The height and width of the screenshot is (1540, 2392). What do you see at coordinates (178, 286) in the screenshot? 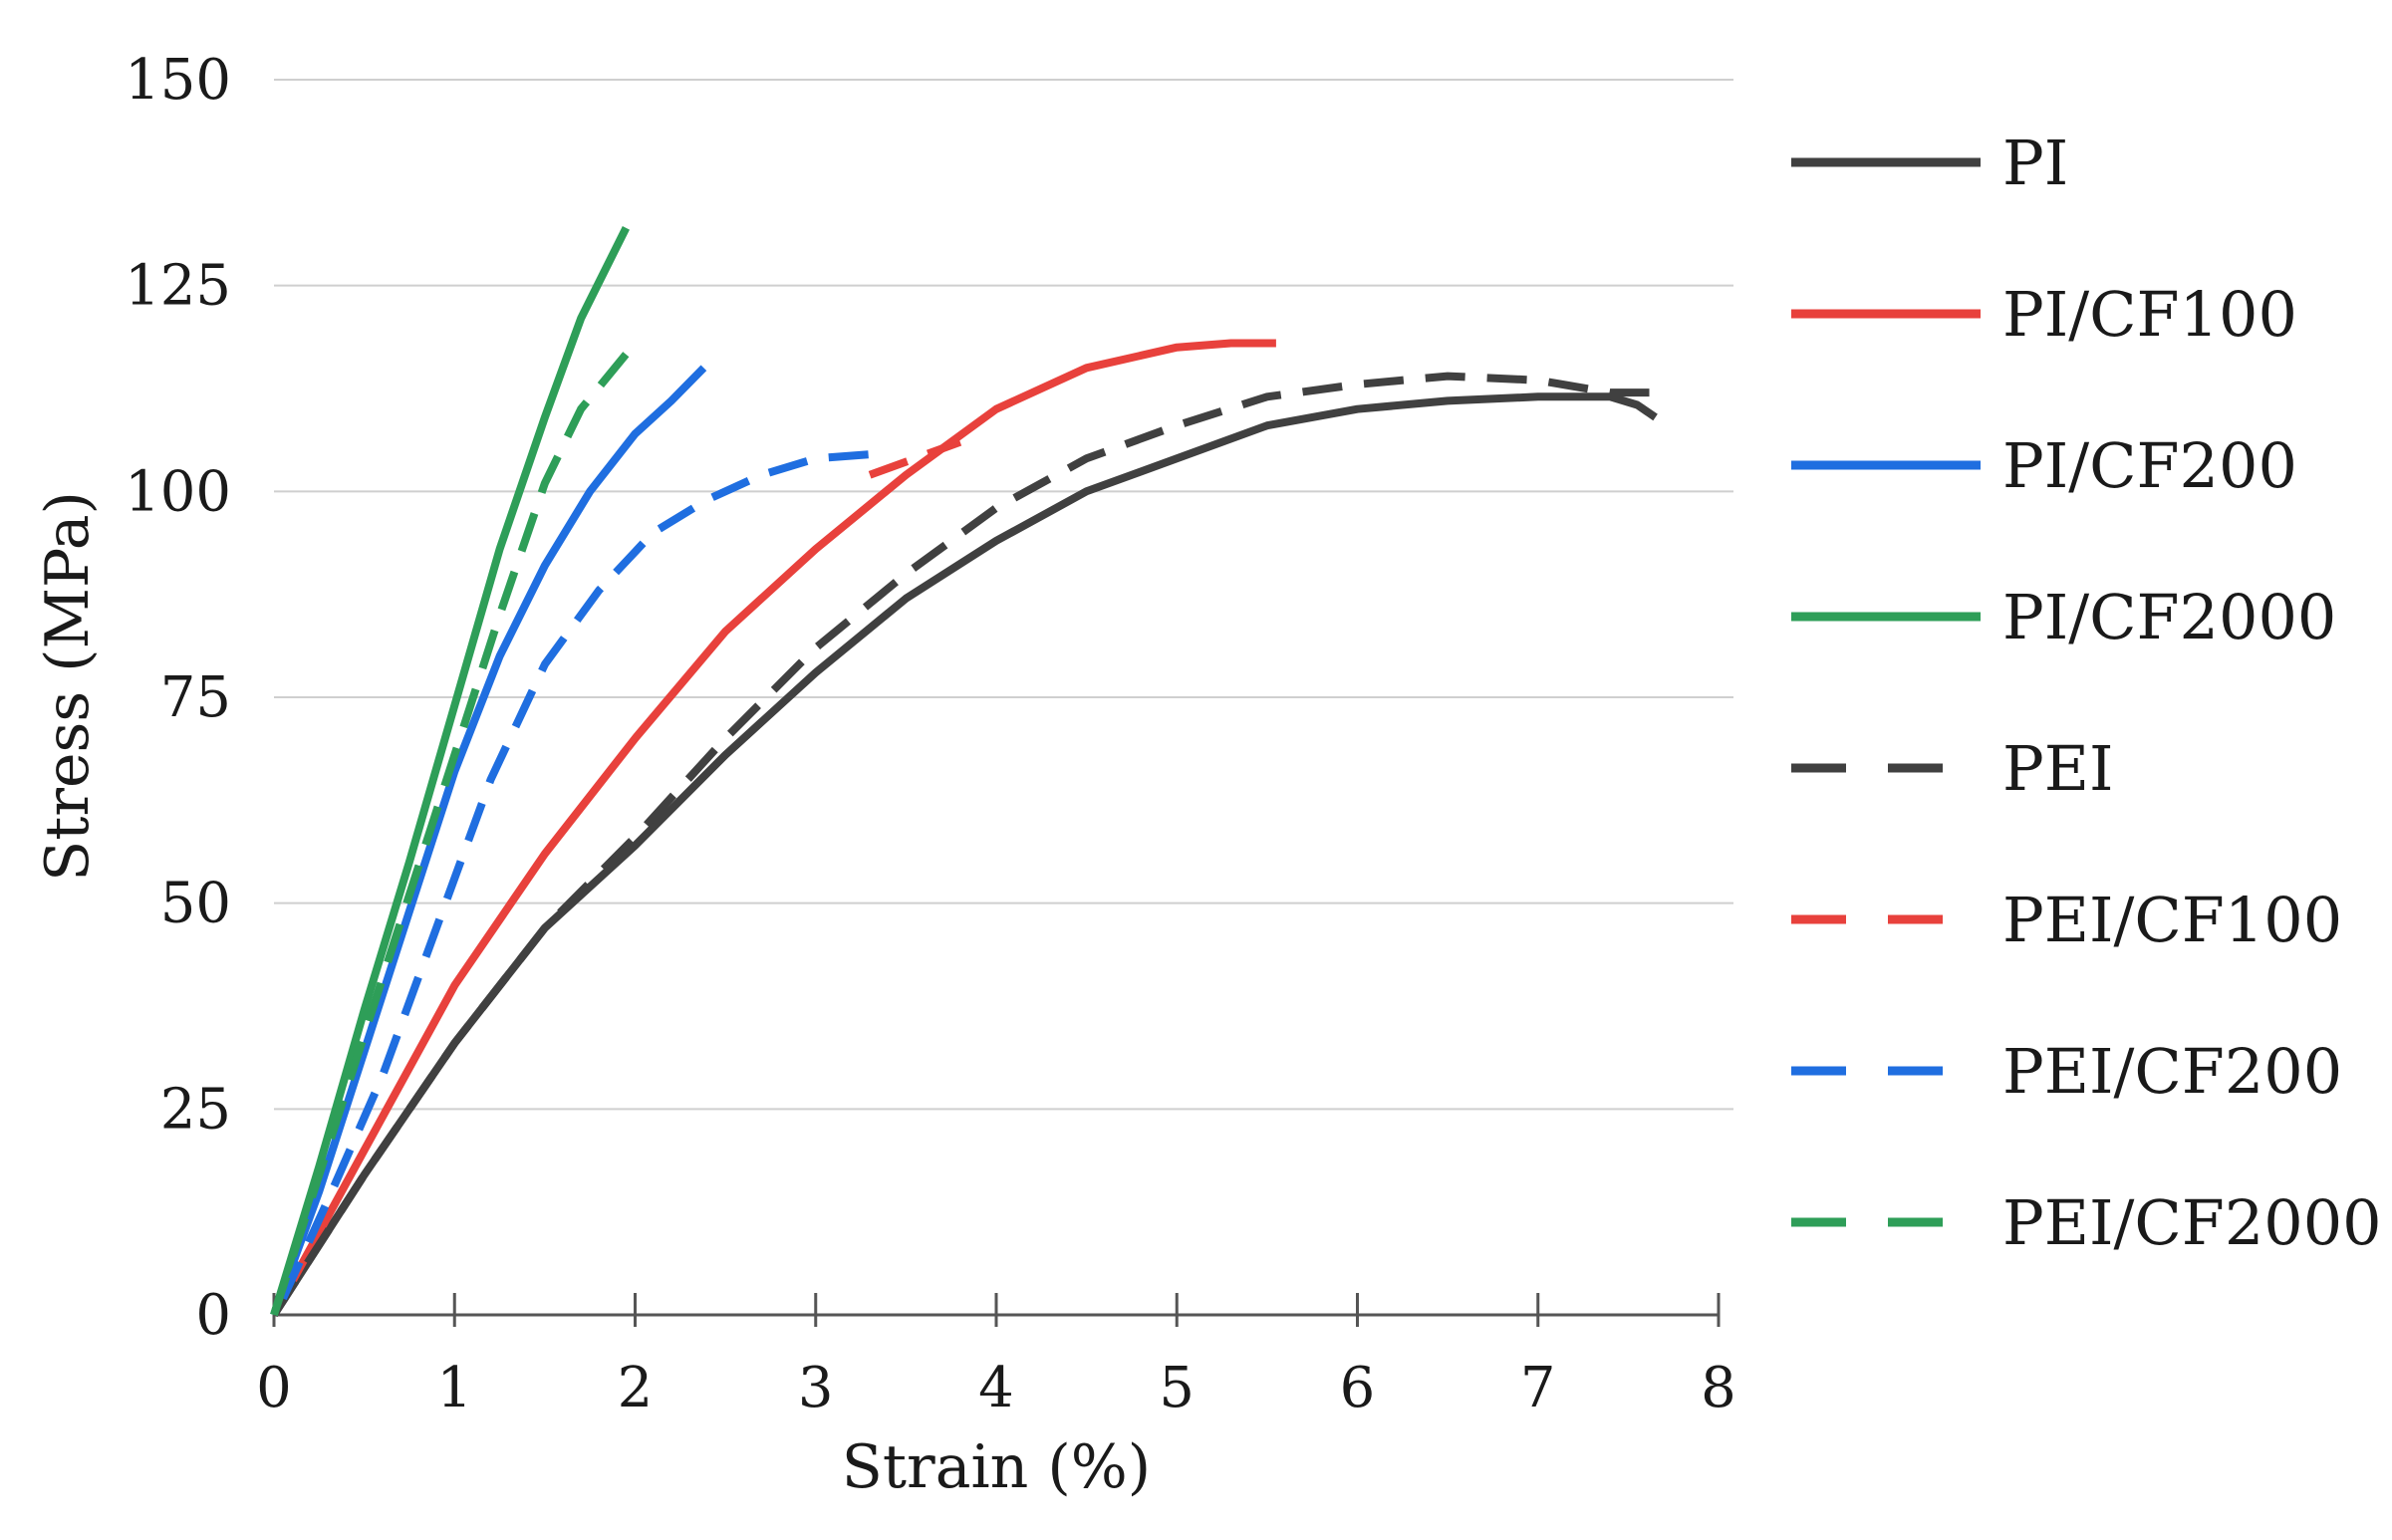
I see `y-tick-label: 125` at bounding box center [178, 286].